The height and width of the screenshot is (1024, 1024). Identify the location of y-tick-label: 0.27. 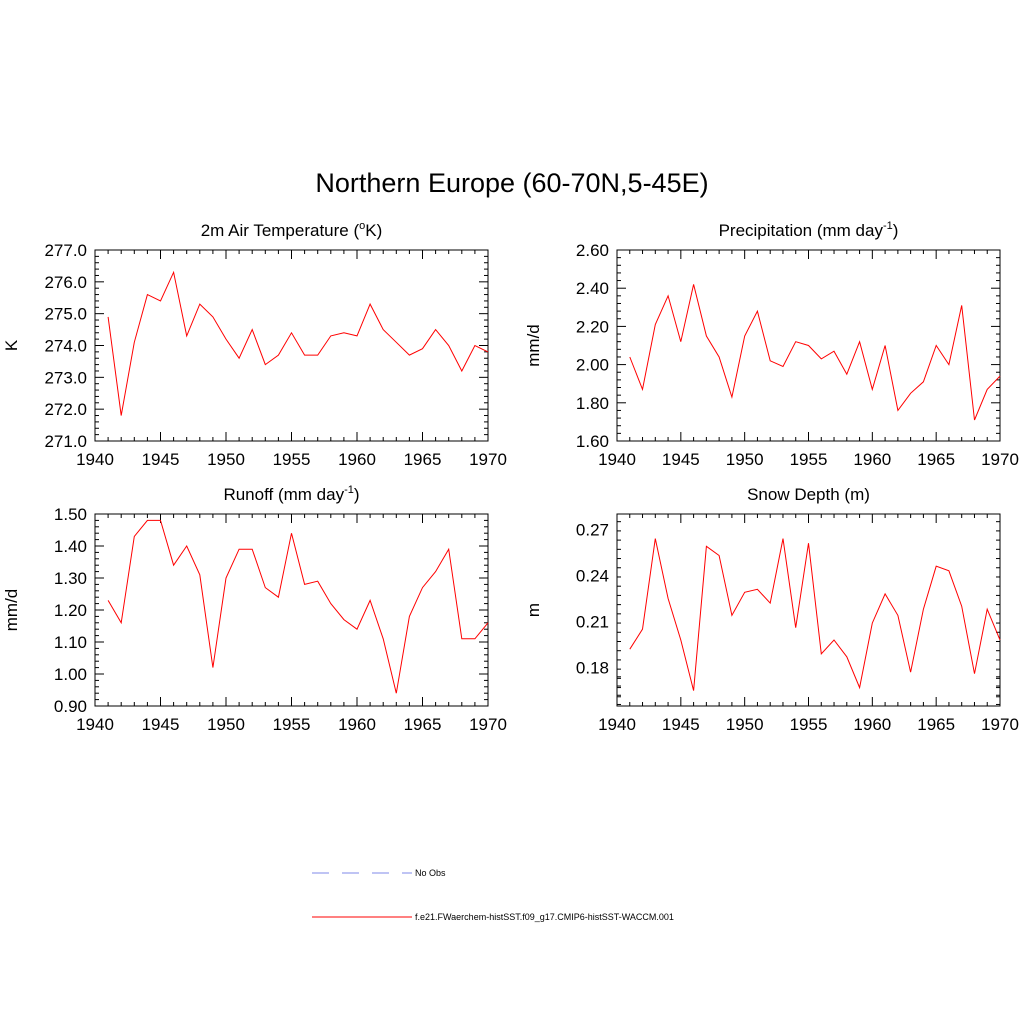
(592, 529).